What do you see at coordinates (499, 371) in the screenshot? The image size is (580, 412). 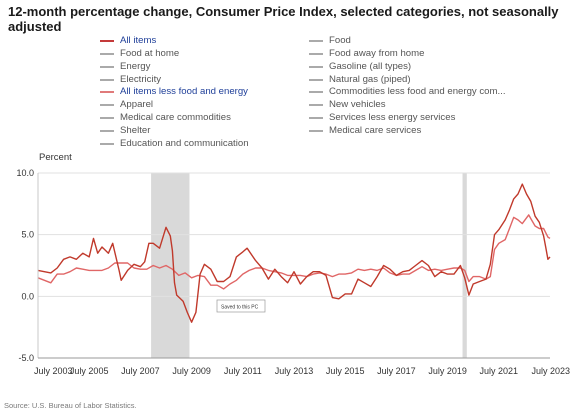 I see `x-tick-label: July 2021` at bounding box center [499, 371].